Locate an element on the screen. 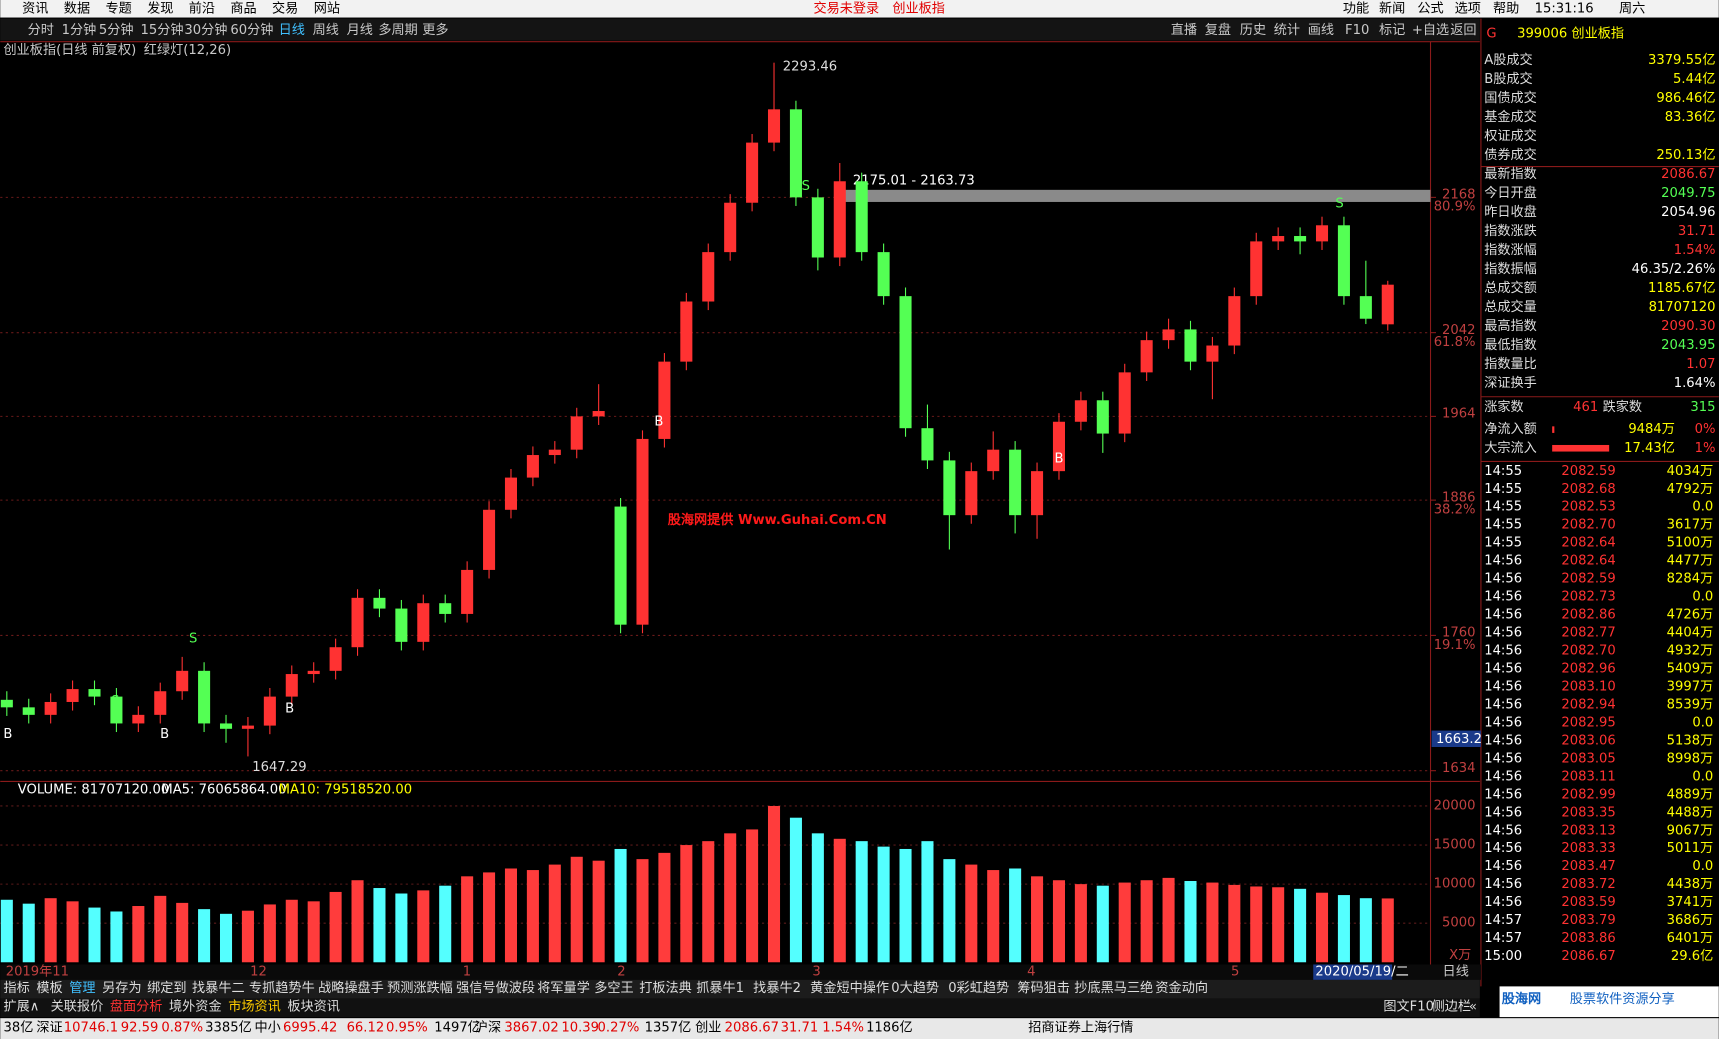 This screenshot has width=1719, height=1039. period-tab: 月线 is located at coordinates (360, 30).